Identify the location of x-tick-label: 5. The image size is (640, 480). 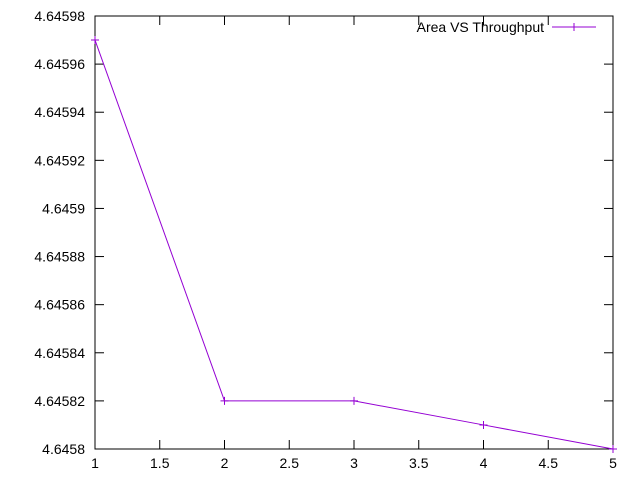
(613, 463).